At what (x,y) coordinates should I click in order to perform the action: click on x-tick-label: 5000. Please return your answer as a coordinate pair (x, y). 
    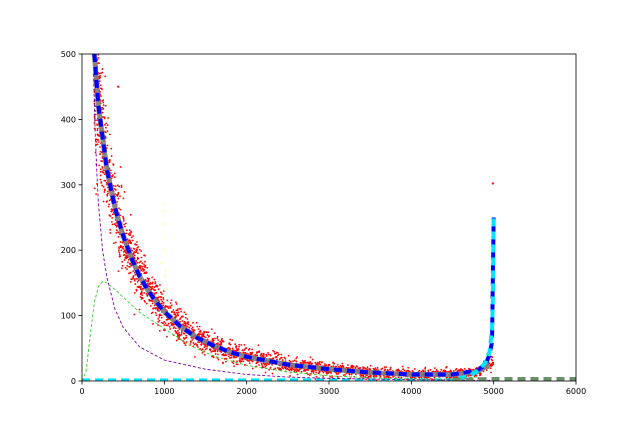
    Looking at the image, I should click on (493, 391).